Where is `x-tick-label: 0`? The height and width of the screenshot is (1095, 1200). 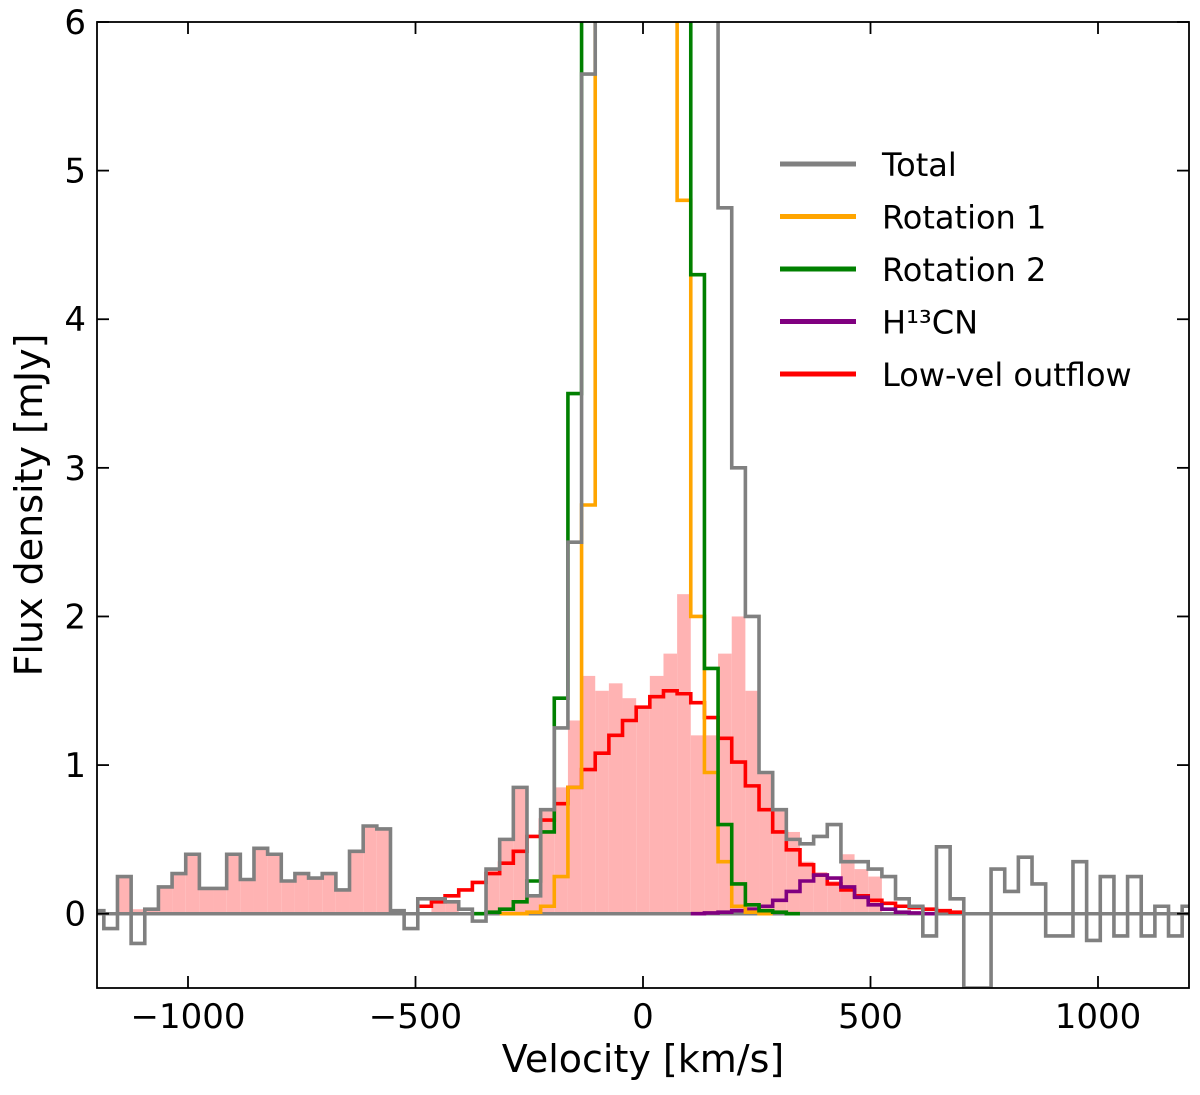 x-tick-label: 0 is located at coordinates (643, 1017).